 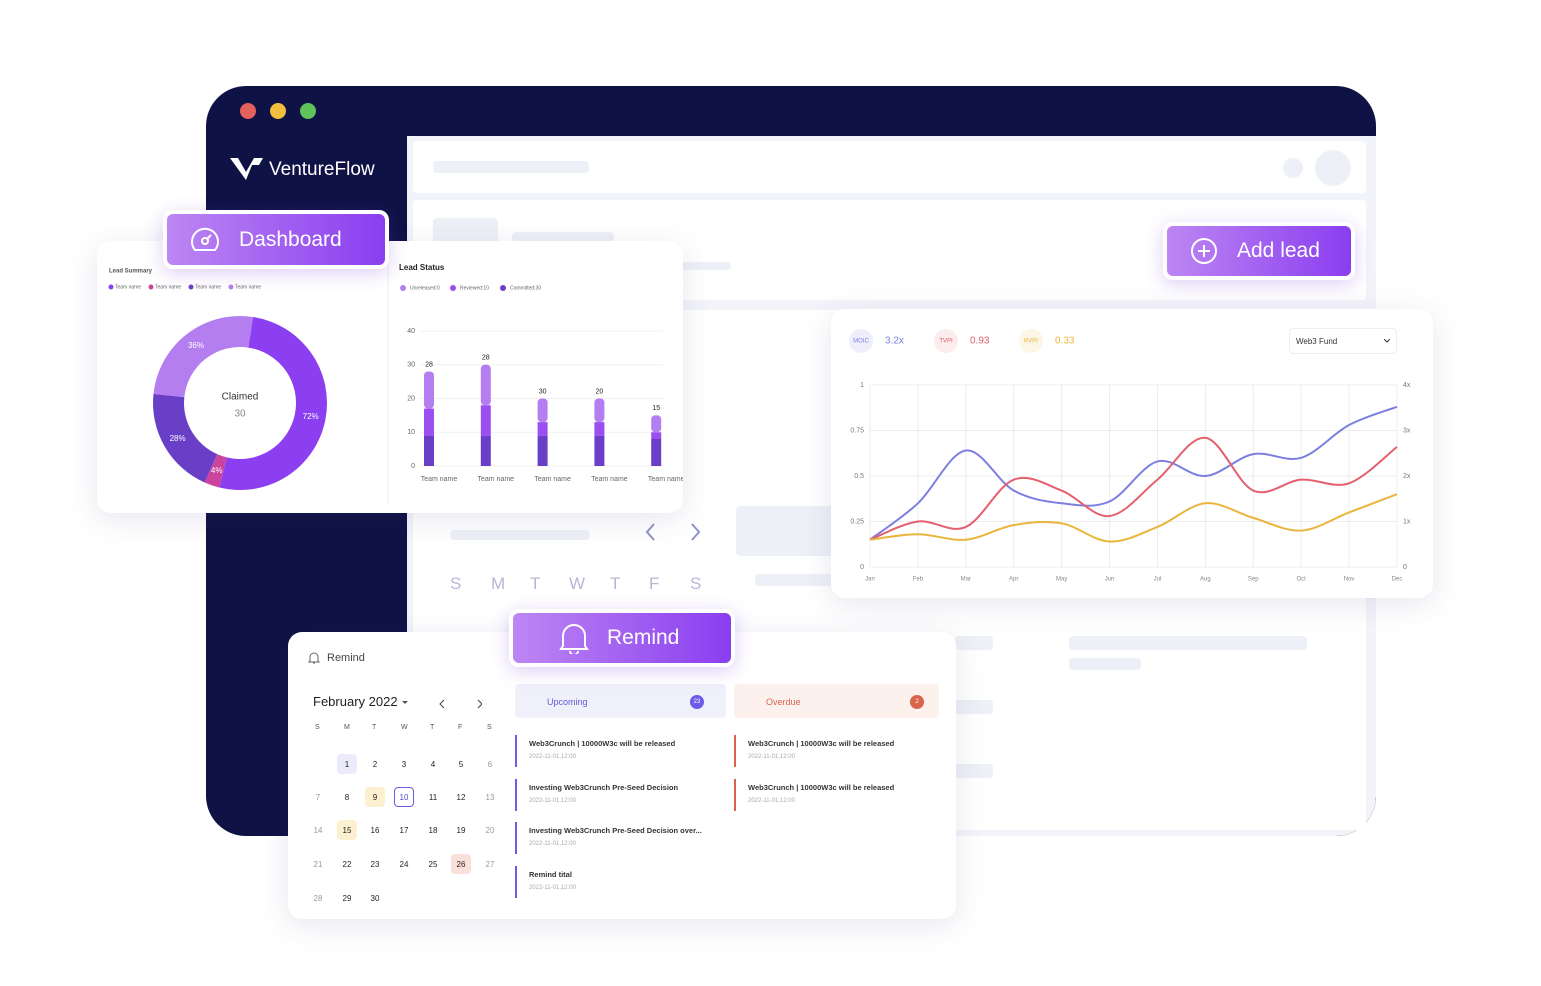 I want to click on calendar-day: 20, so click(x=490, y=830).